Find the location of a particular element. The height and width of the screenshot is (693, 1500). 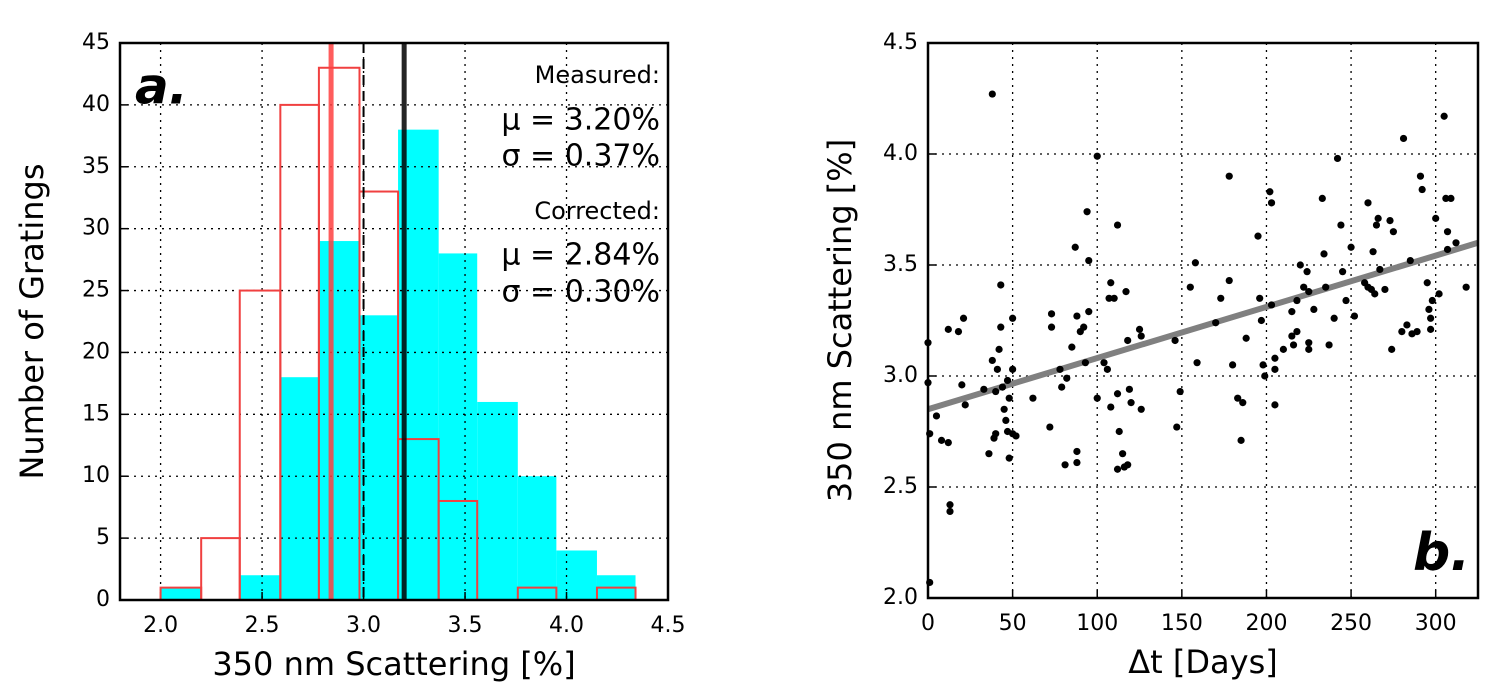

y-tick-label: 10 is located at coordinates (96, 475).